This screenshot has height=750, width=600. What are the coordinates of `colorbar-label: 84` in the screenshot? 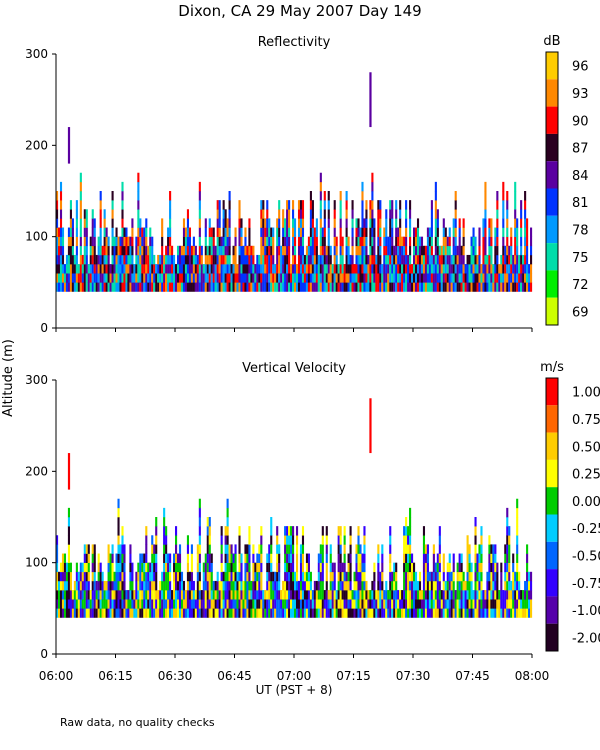 It's located at (580, 176).